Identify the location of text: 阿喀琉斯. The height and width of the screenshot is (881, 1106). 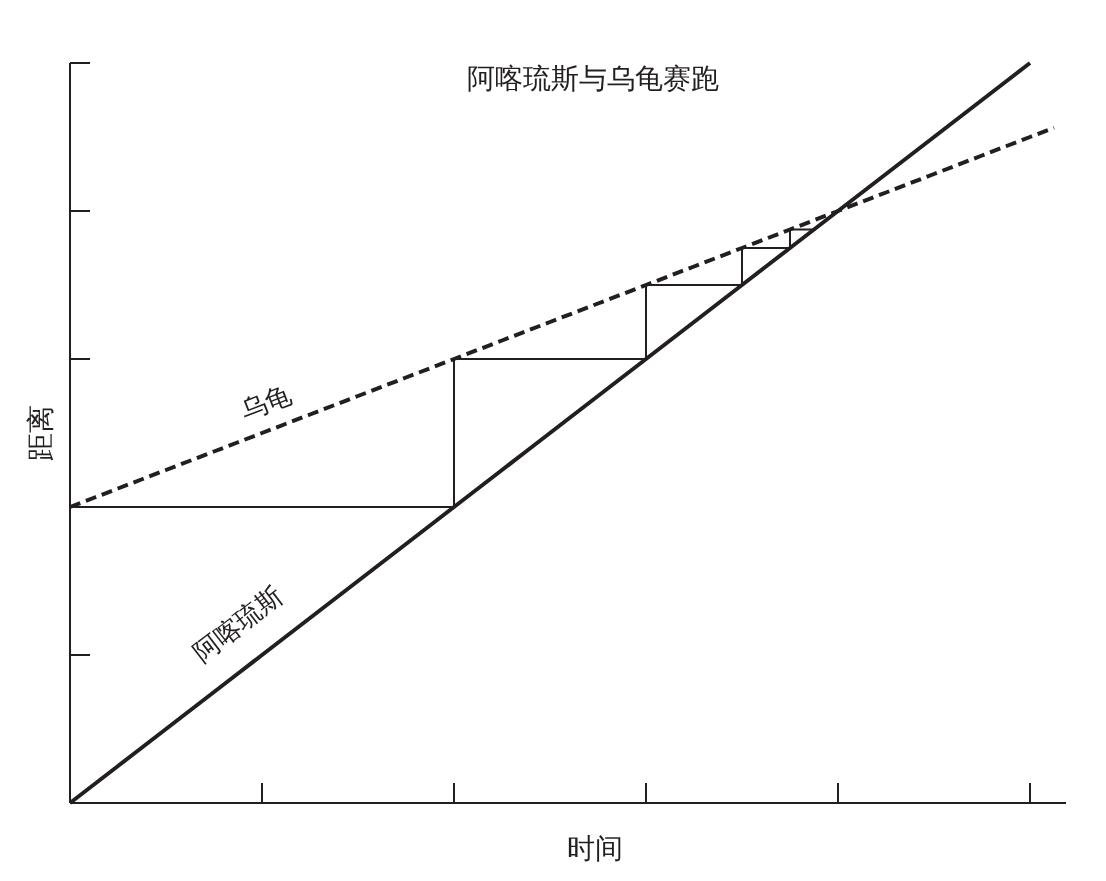
(238, 624).